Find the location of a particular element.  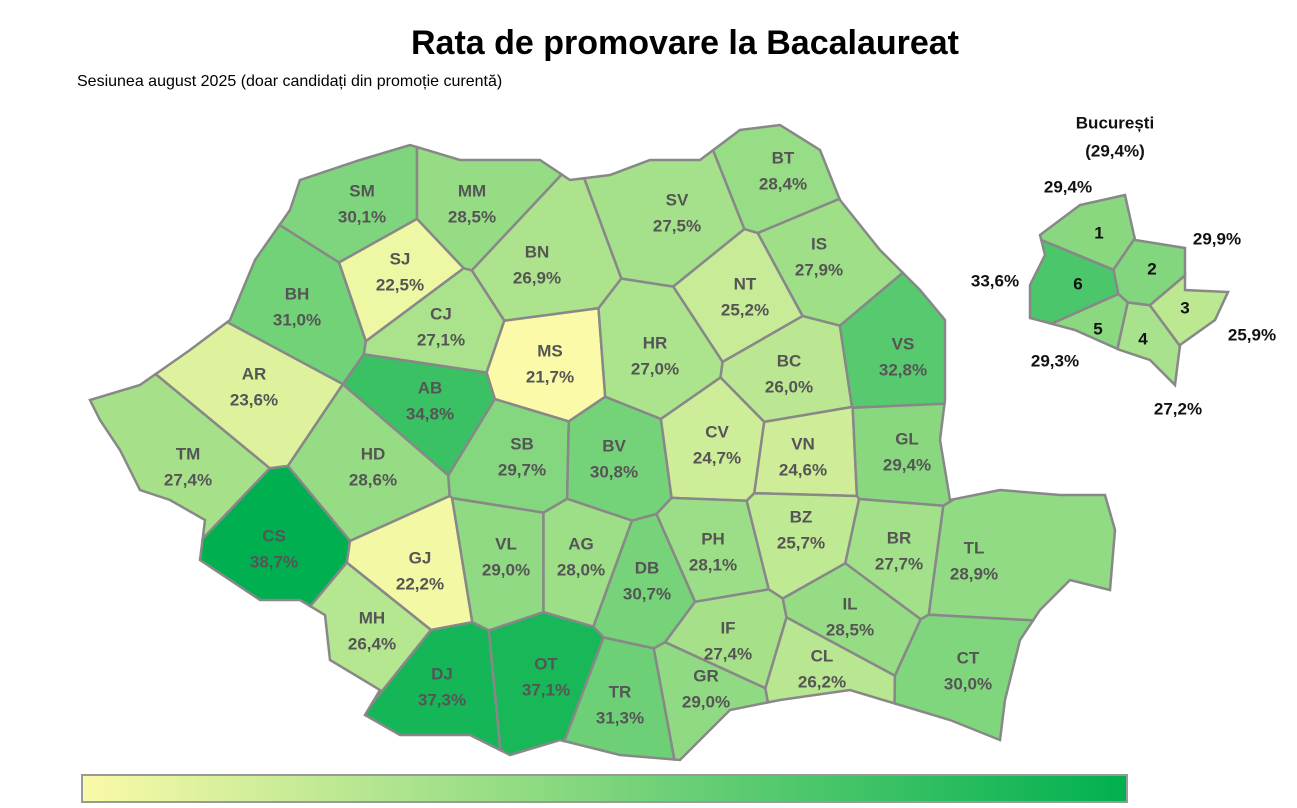

county-code: CS is located at coordinates (274, 535).